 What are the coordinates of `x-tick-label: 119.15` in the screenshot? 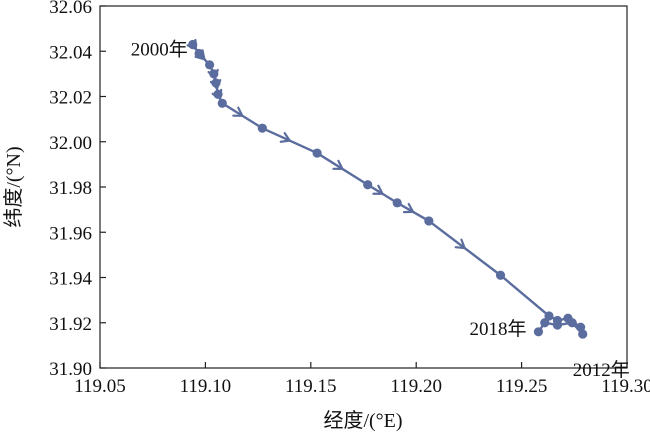 It's located at (311, 386).